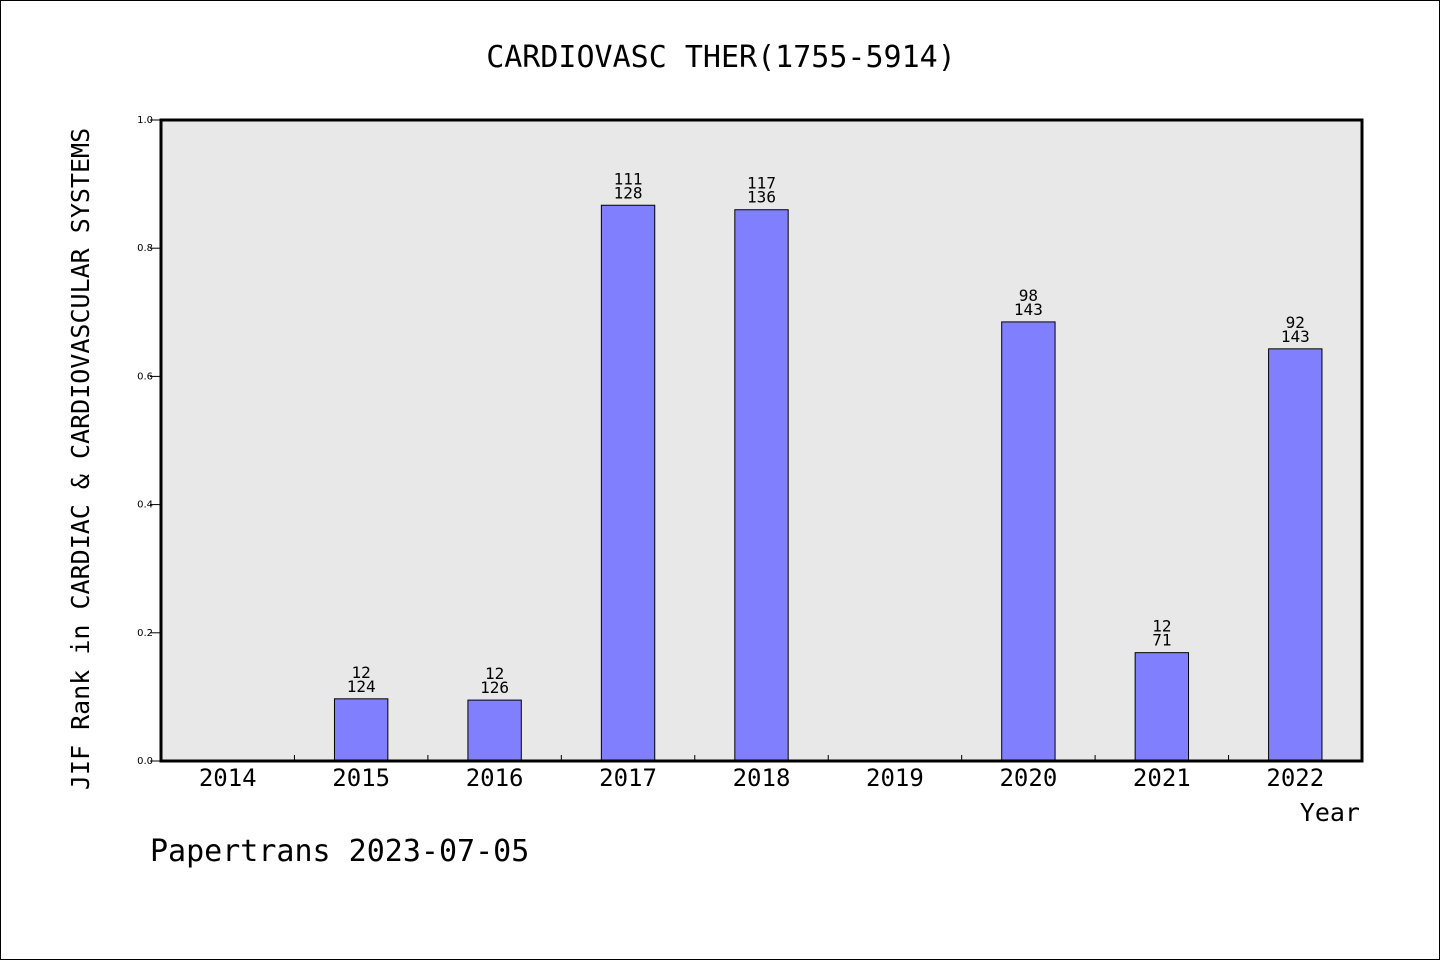 The image size is (1440, 960). I want to click on x-tick-label-2021: 2021, so click(1162, 778).